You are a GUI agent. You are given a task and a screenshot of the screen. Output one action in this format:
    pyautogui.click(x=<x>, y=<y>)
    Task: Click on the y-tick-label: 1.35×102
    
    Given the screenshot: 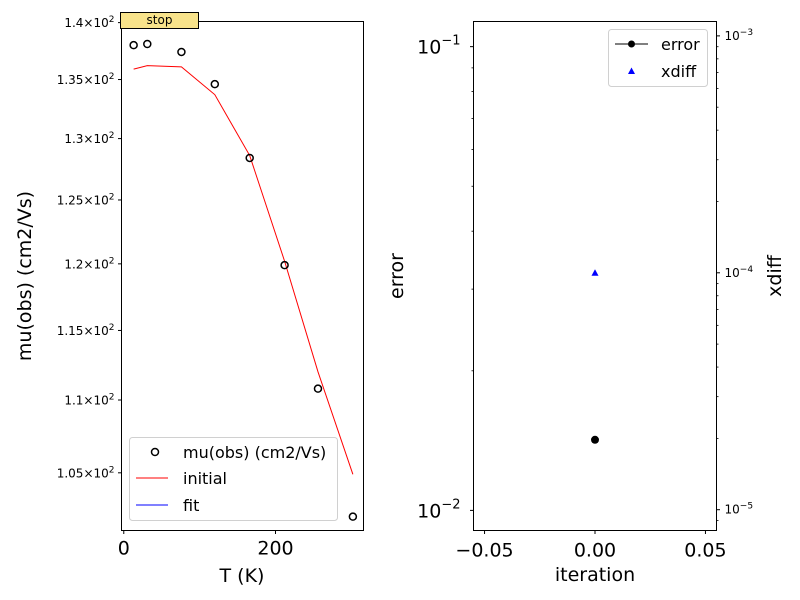 What is the action you would take?
    pyautogui.click(x=86, y=79)
    